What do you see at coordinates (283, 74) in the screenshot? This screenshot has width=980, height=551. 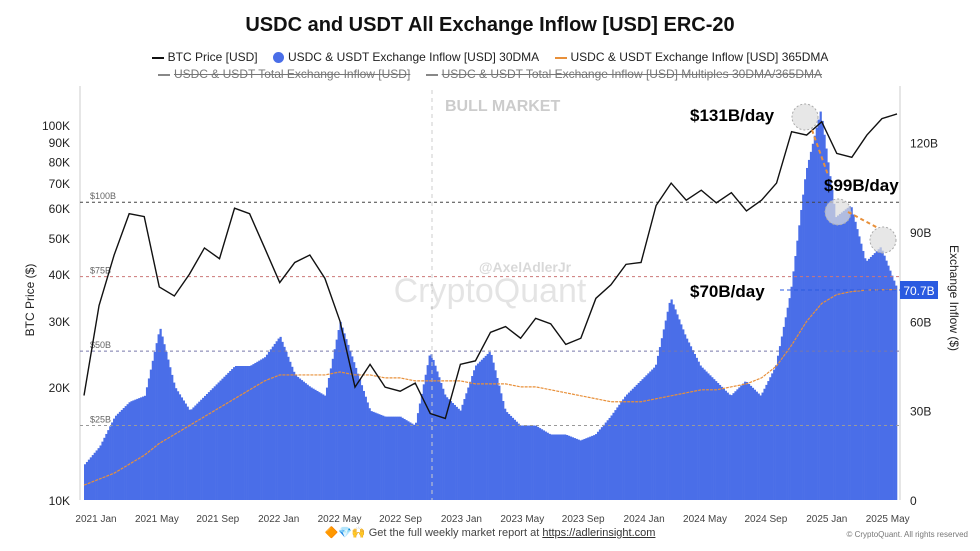 I see `legend-total-inflow: USDC & USDT Total Exchange Inflow [USD]` at bounding box center [283, 74].